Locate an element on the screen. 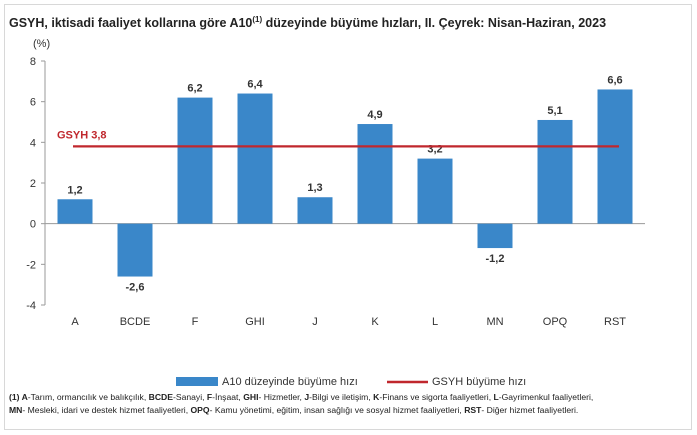 The height and width of the screenshot is (435, 697). data-label: 5,1 is located at coordinates (554, 111).